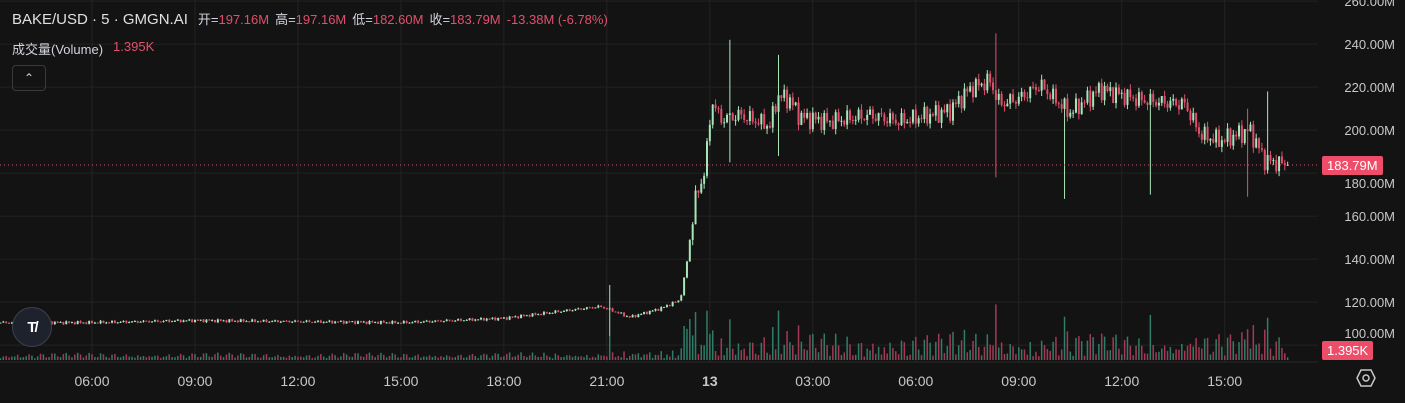 The width and height of the screenshot is (1405, 403). Describe the element at coordinates (1366, 378) in the screenshot. I see `gear-icon` at that location.